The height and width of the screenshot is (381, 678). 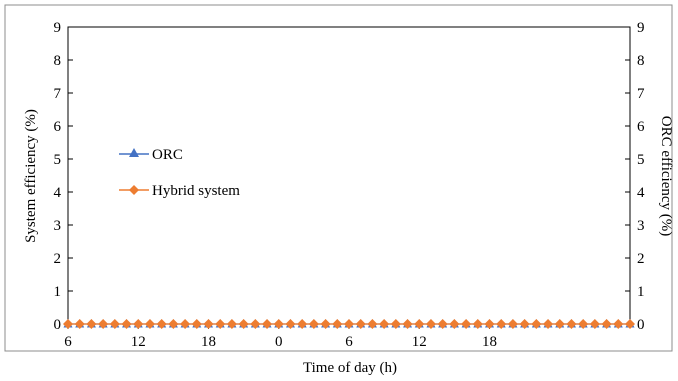 I want to click on legend-hybrid-marker, so click(x=134, y=190).